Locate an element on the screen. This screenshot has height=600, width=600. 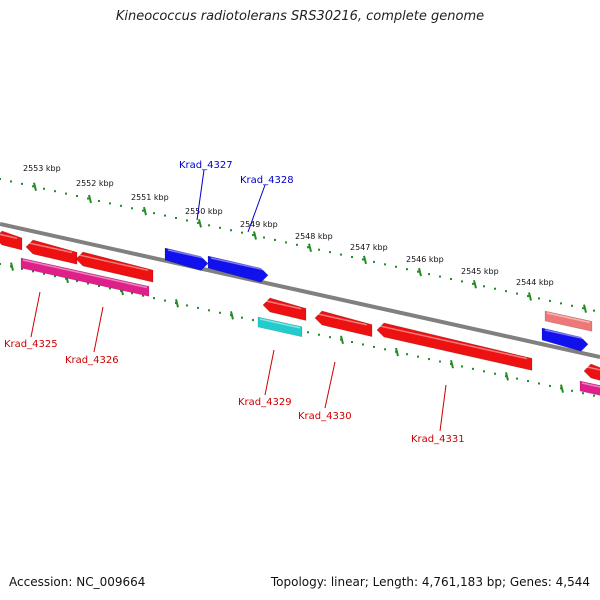
gene-arrow-edge-right-blue-highlight is located at coordinates (564, 334).